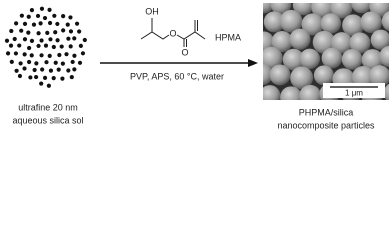  What do you see at coordinates (47, 120) in the screenshot?
I see `left-label: aqueous silica sol` at bounding box center [47, 120].